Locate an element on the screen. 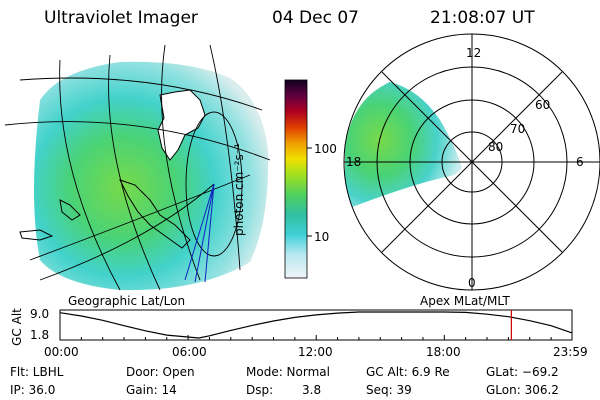 This screenshot has height=400, width=600. observation-time: 21:08:07 UT is located at coordinates (482, 18).